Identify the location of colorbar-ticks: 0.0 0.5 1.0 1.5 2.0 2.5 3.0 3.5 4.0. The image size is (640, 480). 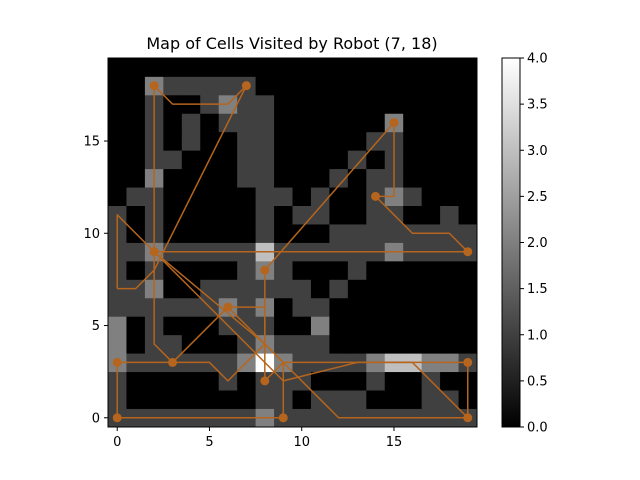
(534, 244).